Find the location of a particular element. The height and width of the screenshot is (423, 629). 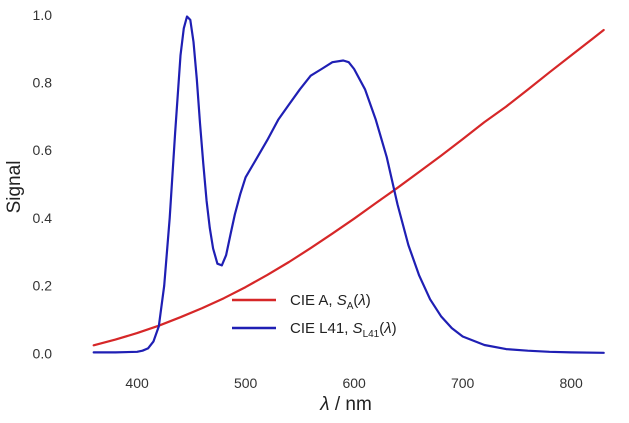

legend: CIE A, SA(λ)CIE L41, SL41(λ) is located at coordinates (314, 316).